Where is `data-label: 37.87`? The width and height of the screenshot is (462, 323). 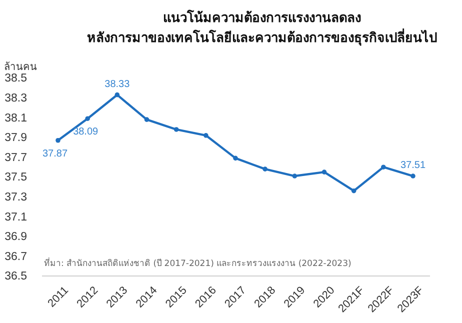
data-label: 37.87 is located at coordinates (55, 154).